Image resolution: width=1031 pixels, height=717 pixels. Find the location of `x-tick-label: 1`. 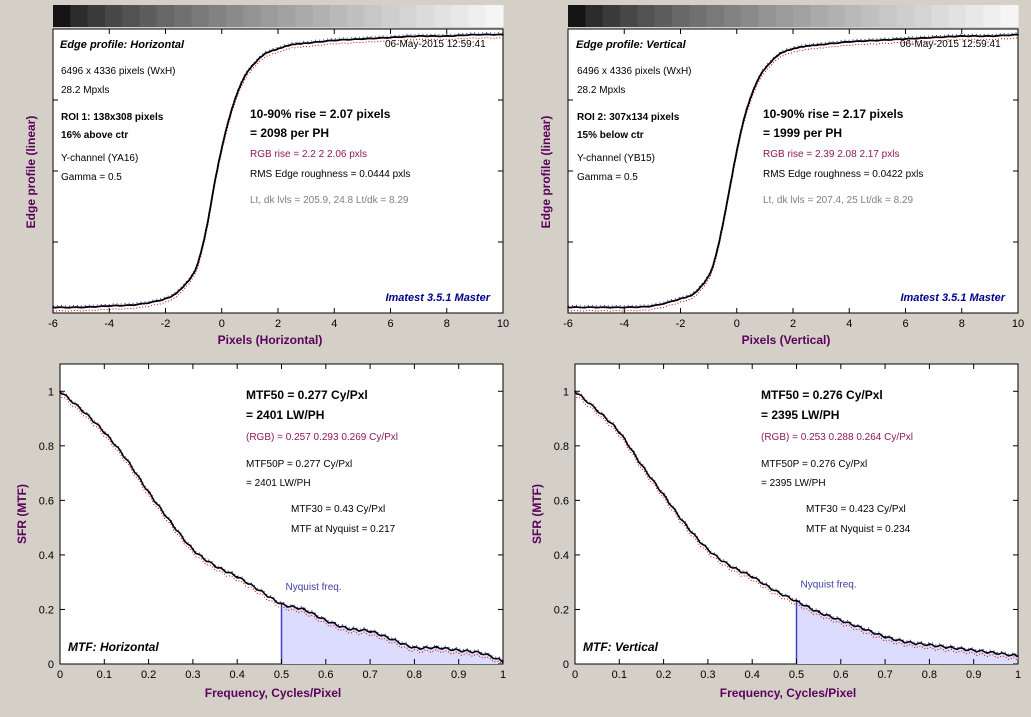

x-tick-label: 1 is located at coordinates (1018, 675).